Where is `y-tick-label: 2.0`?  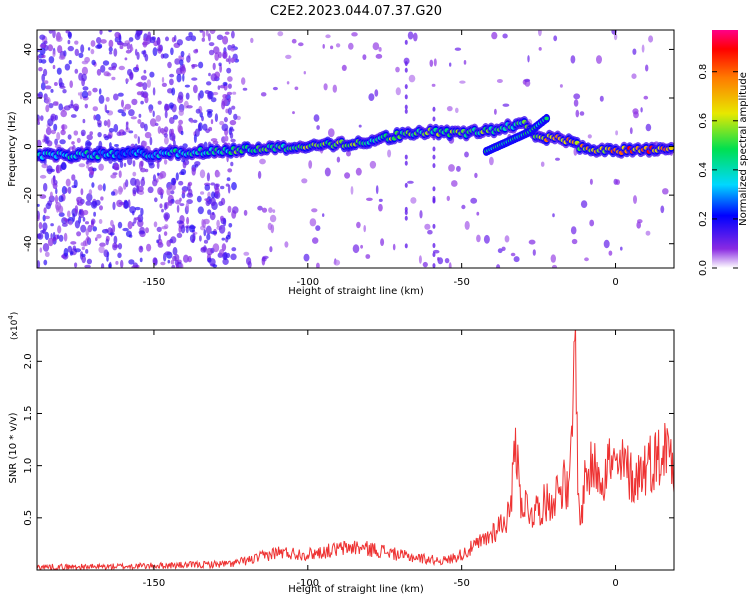
y-tick-label: 2.0 is located at coordinates (28, 361).